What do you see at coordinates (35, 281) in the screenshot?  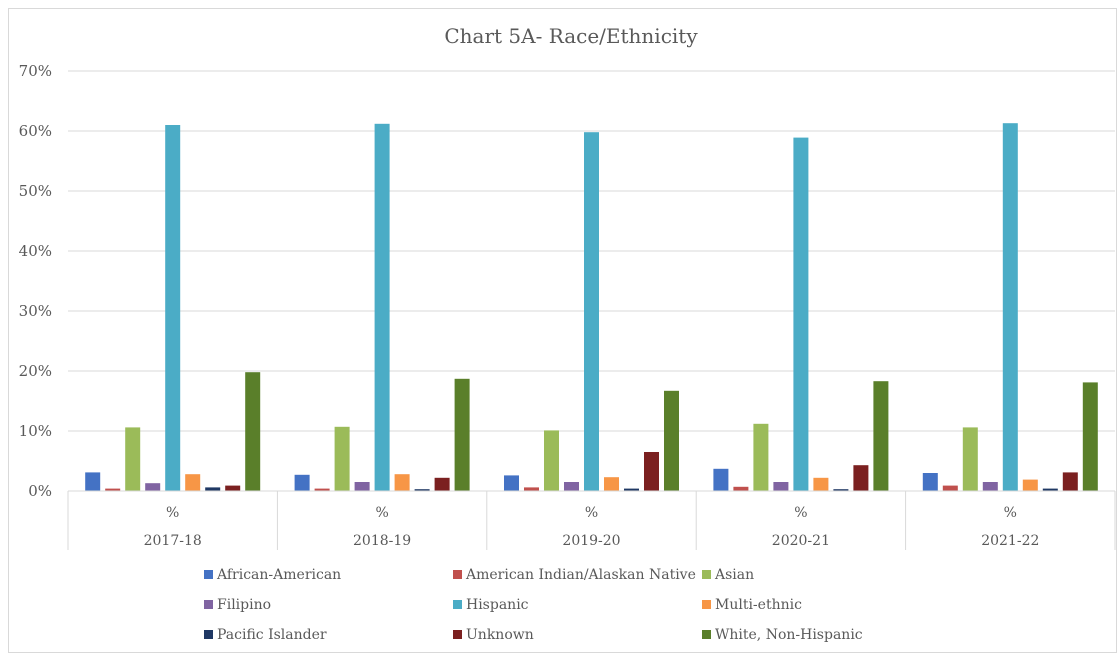 I see `y-axis-ticks: 0% 10% 20% 30% 40% 50% 60% 70%` at bounding box center [35, 281].